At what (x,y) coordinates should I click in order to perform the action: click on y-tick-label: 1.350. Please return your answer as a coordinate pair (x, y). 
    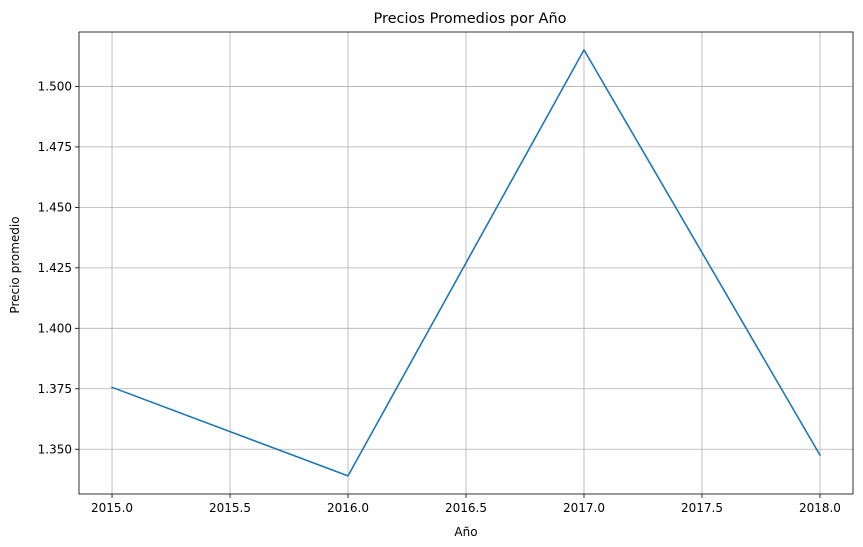
    Looking at the image, I should click on (55, 449).